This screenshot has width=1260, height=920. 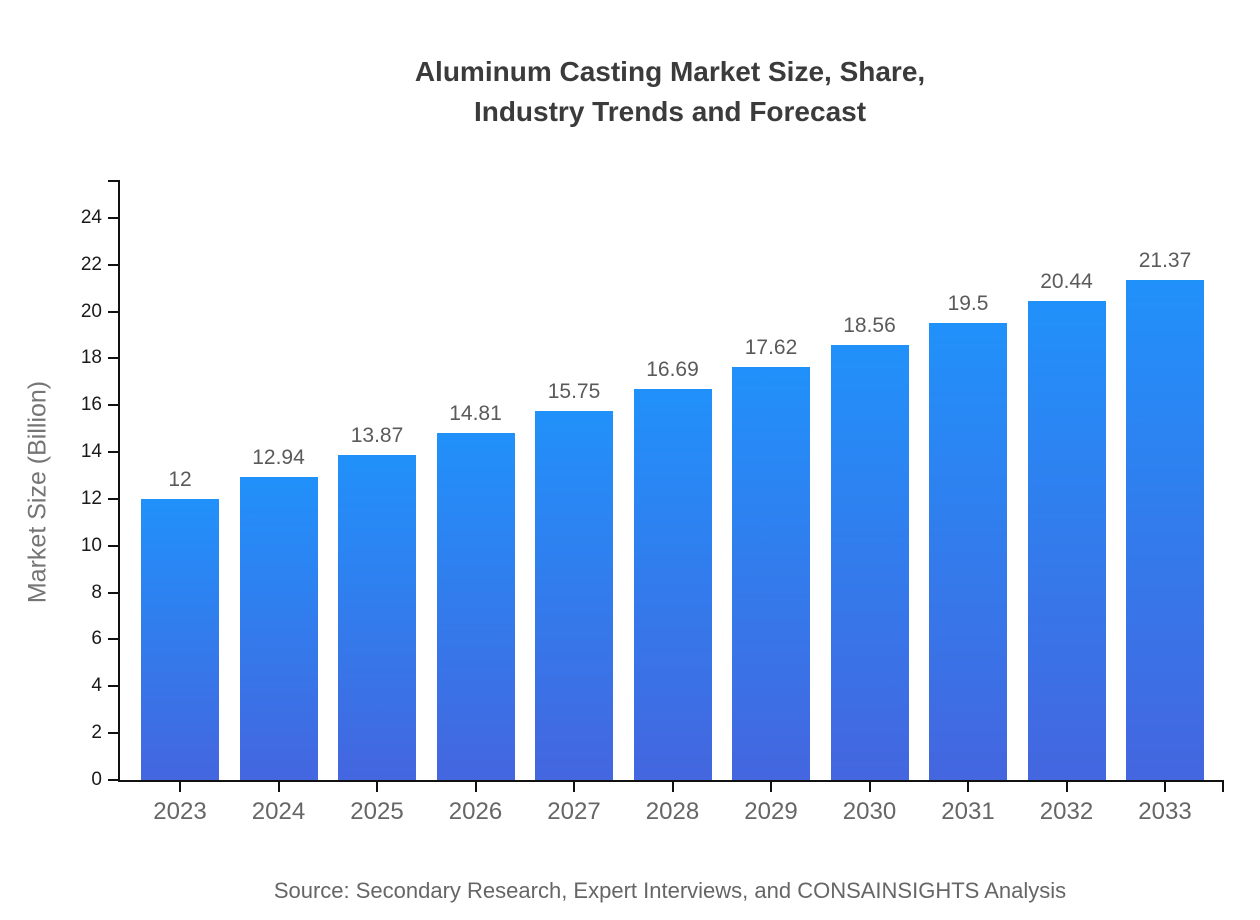 I want to click on bar-value-label: 12.94, so click(x=278, y=457).